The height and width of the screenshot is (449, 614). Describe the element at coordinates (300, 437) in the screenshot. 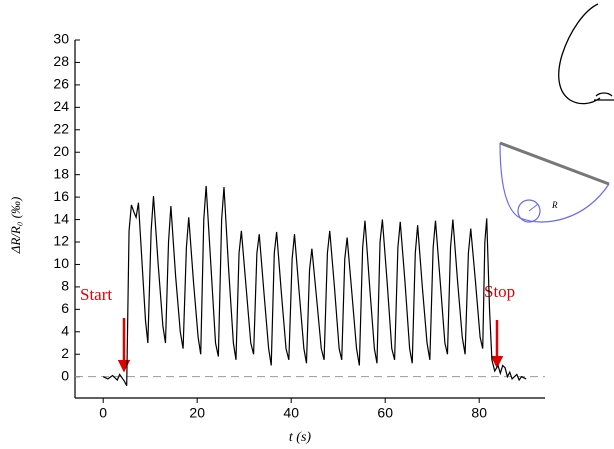

I see `x-axis-label: t (s)` at that location.